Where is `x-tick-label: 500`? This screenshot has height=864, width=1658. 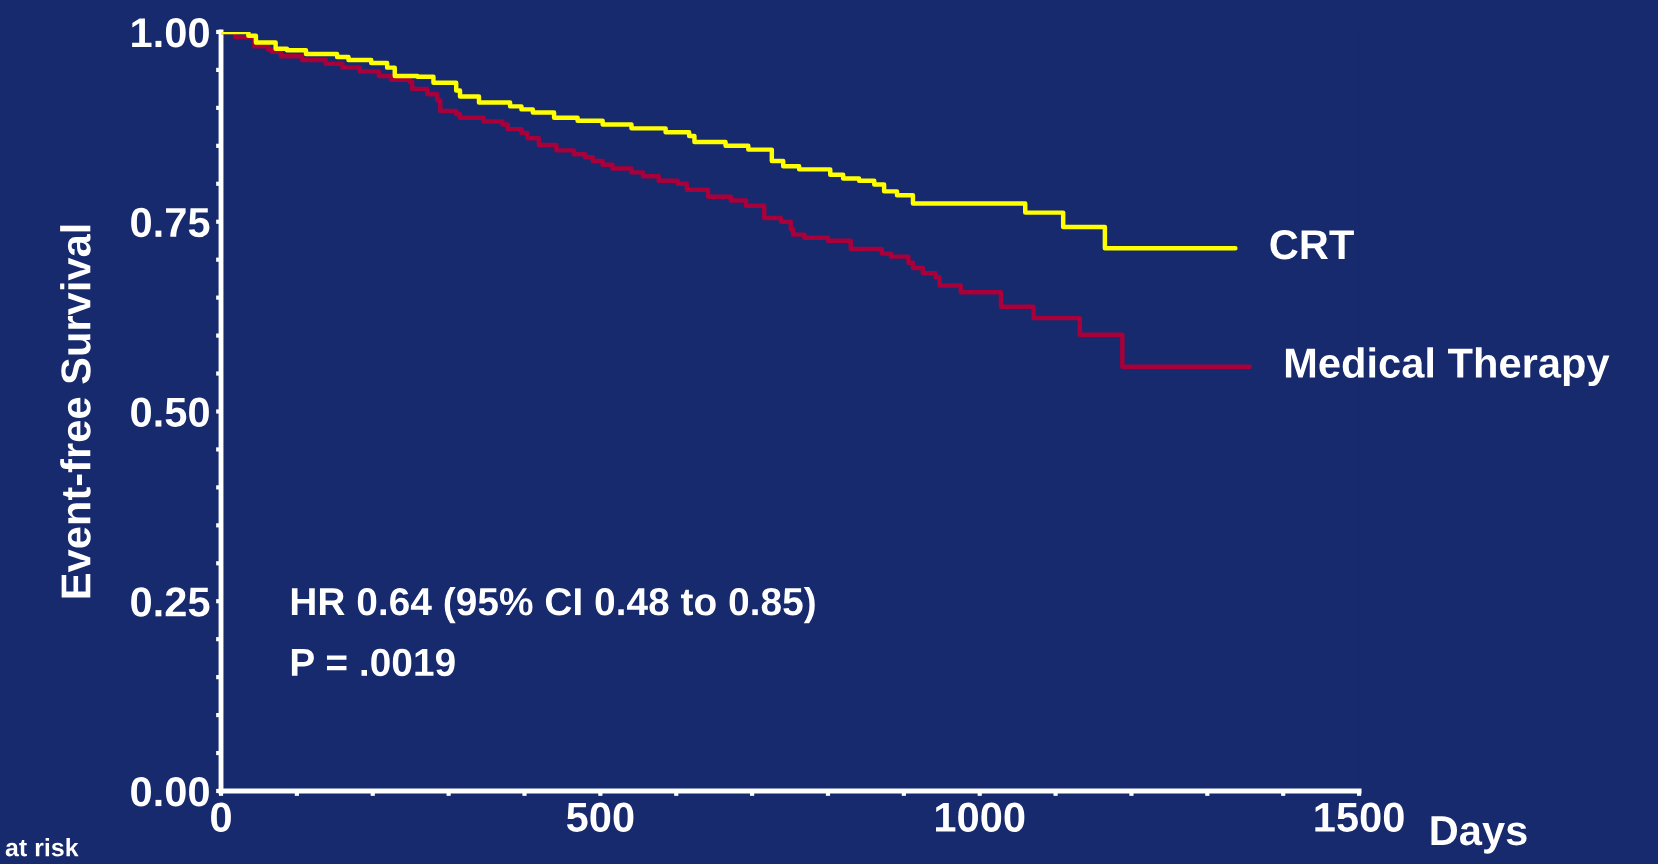
x-tick-label: 500 is located at coordinates (600, 817).